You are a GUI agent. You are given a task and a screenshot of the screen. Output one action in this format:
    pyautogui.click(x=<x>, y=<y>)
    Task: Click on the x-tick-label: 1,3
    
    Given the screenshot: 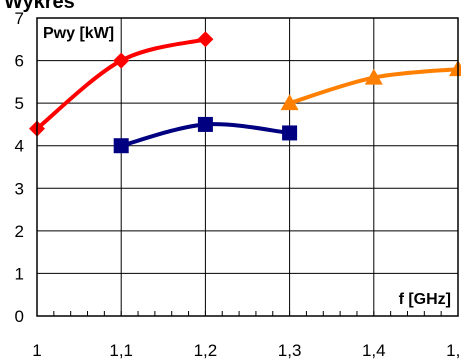 What is the action you would take?
    pyautogui.click(x=290, y=350)
    